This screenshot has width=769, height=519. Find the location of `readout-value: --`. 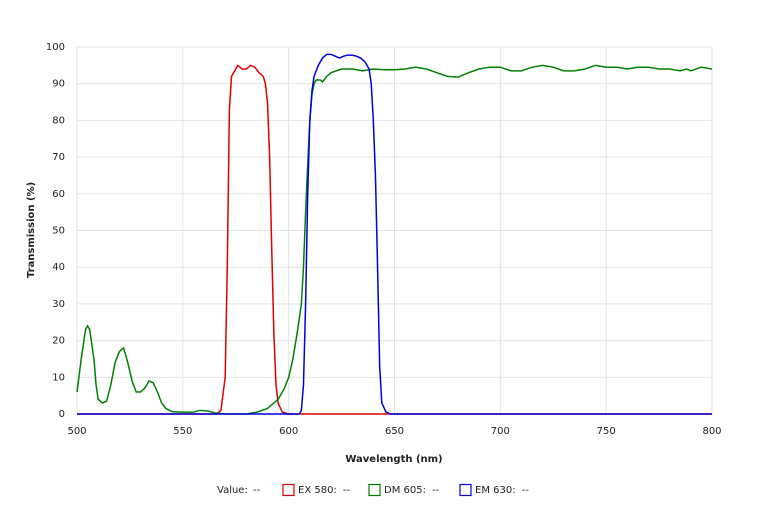

readout-value: -- is located at coordinates (257, 490).